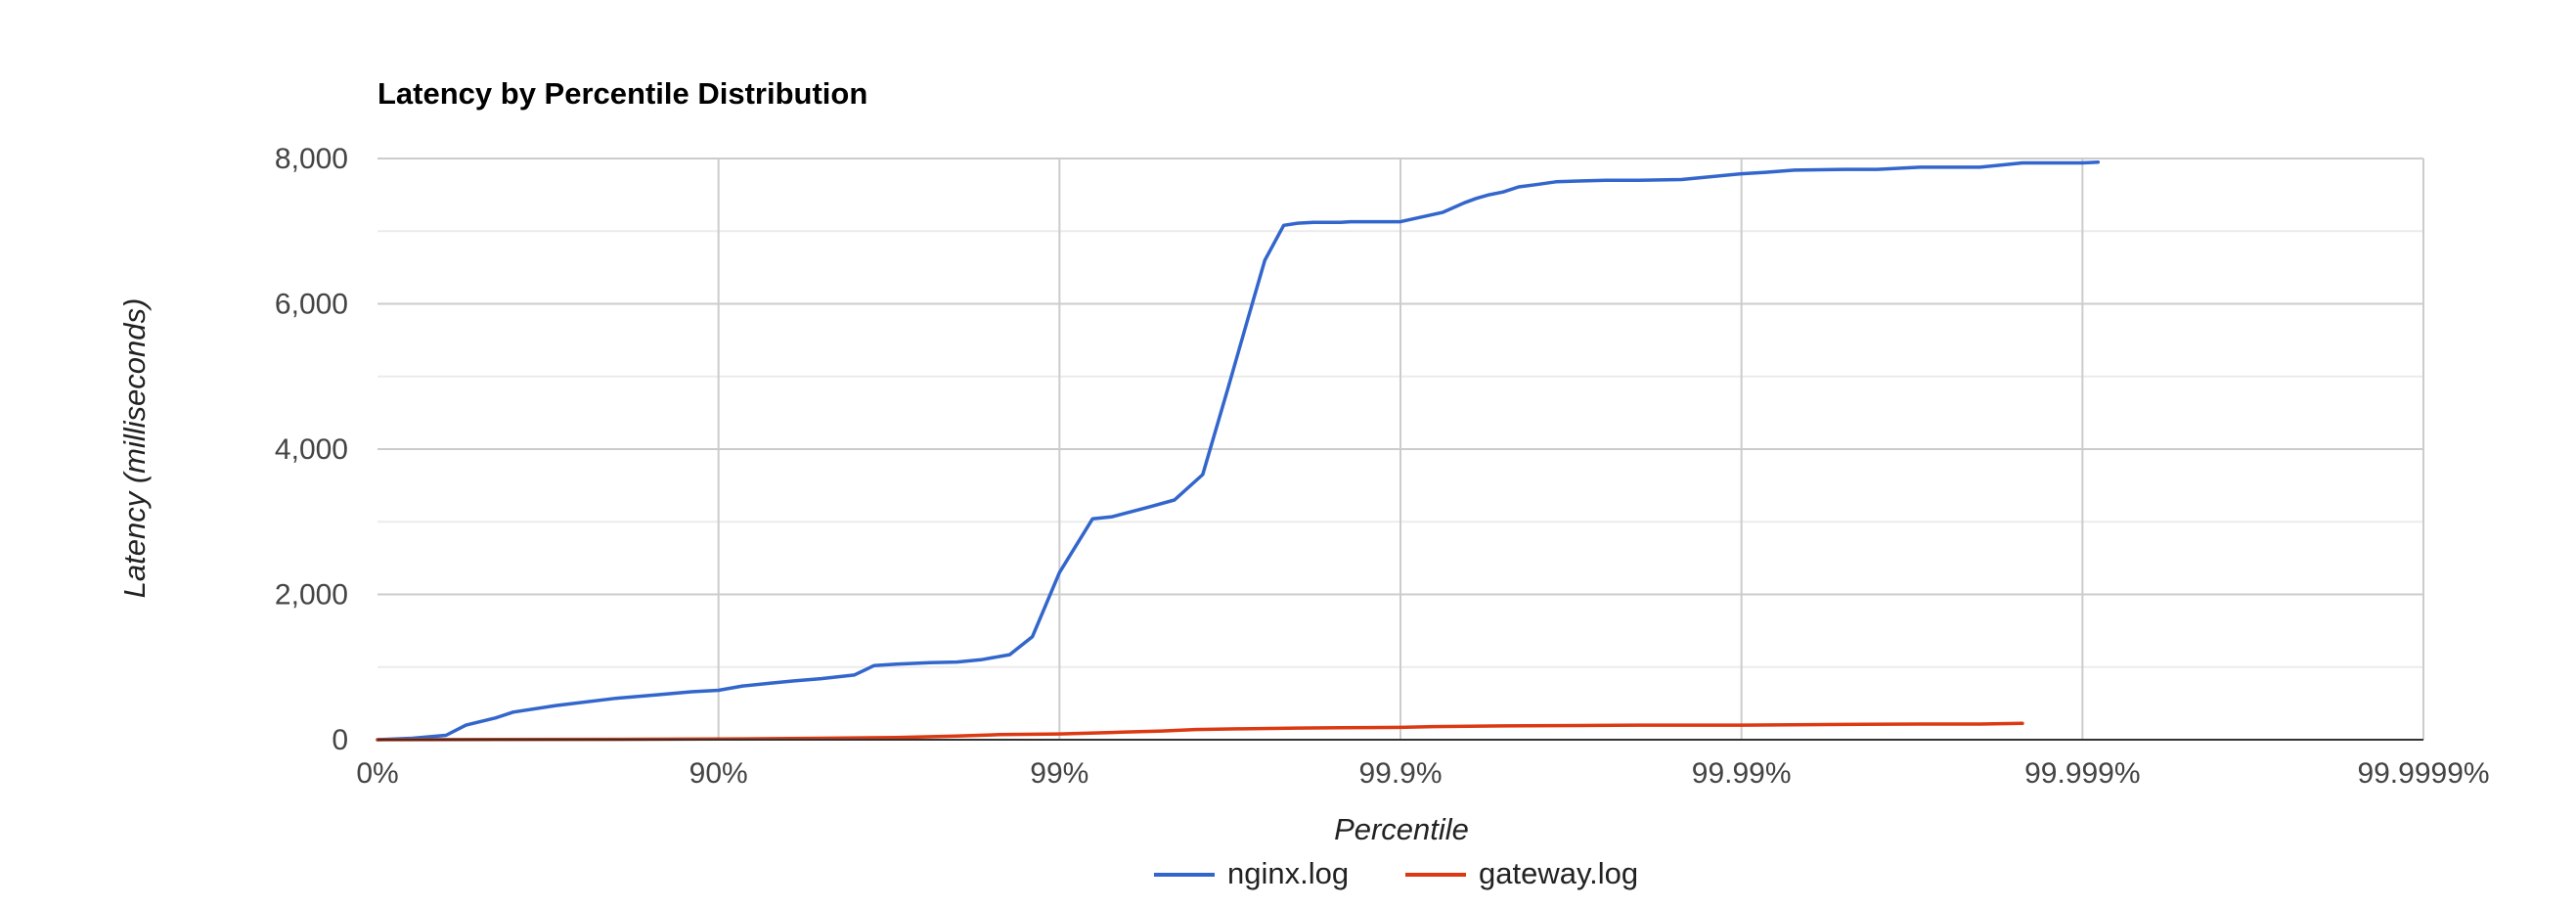  What do you see at coordinates (340, 740) in the screenshot?
I see `y-tick-label: 0` at bounding box center [340, 740].